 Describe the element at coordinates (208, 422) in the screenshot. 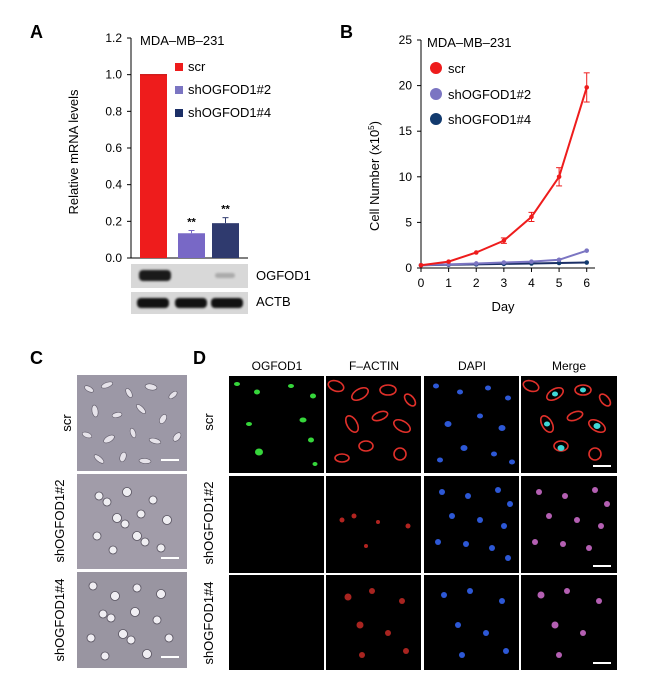

I see `row-label-scr: scr` at that location.